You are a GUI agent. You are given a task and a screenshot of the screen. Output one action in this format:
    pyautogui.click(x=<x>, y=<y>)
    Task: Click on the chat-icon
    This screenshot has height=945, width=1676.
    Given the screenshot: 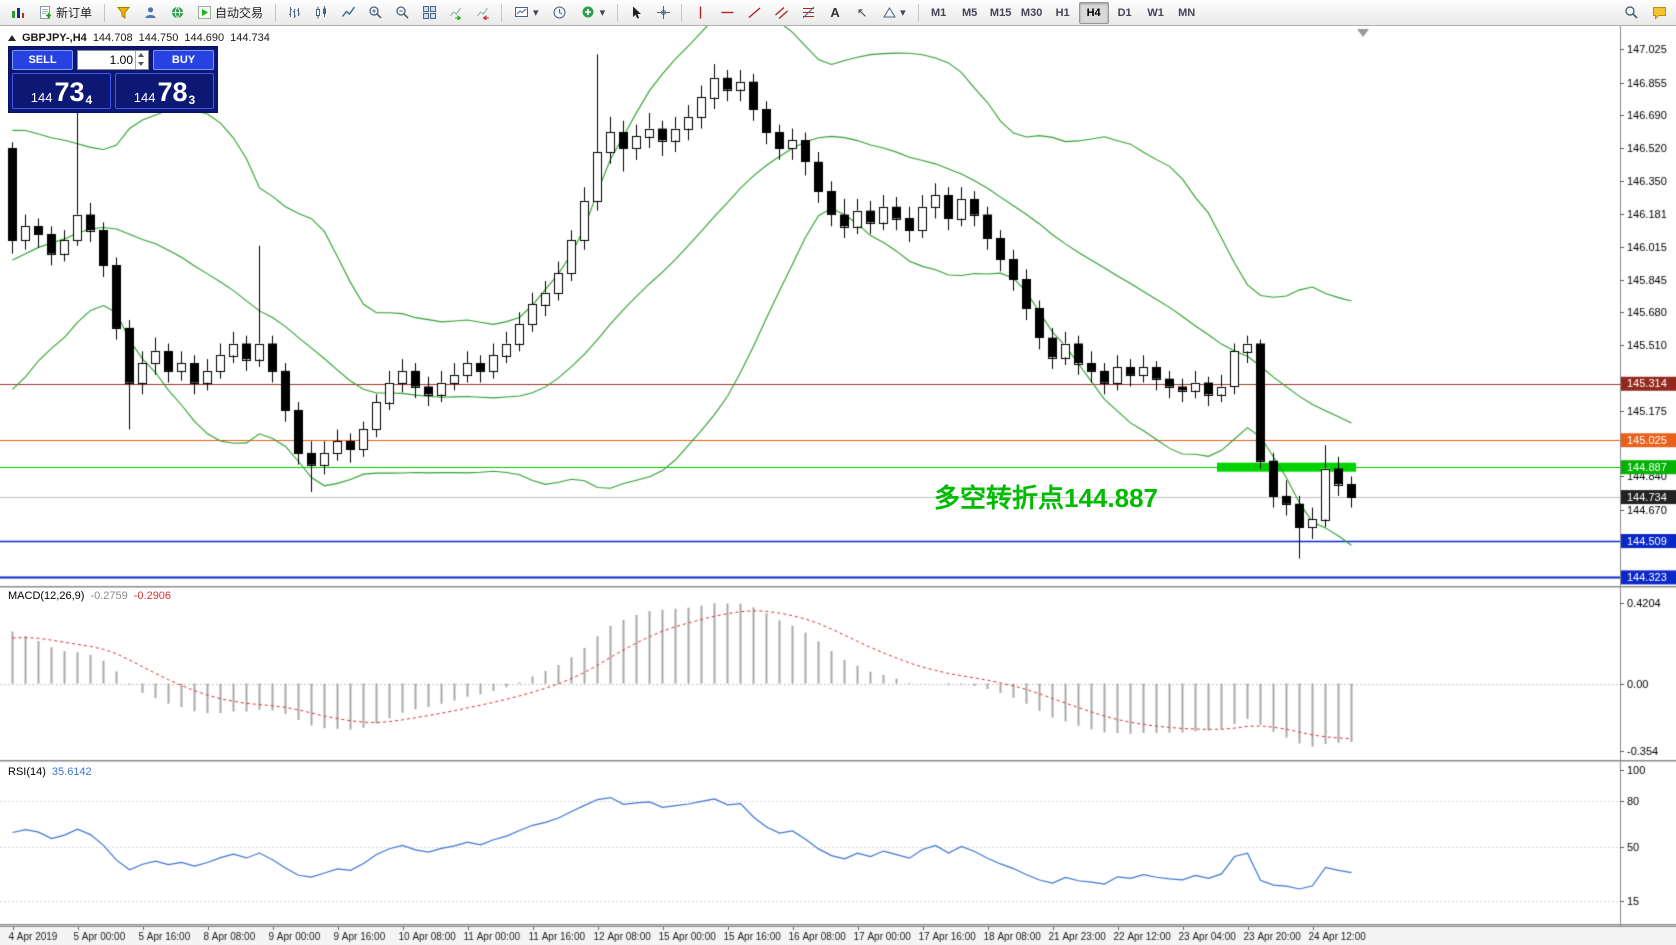 What is the action you would take?
    pyautogui.click(x=1659, y=13)
    